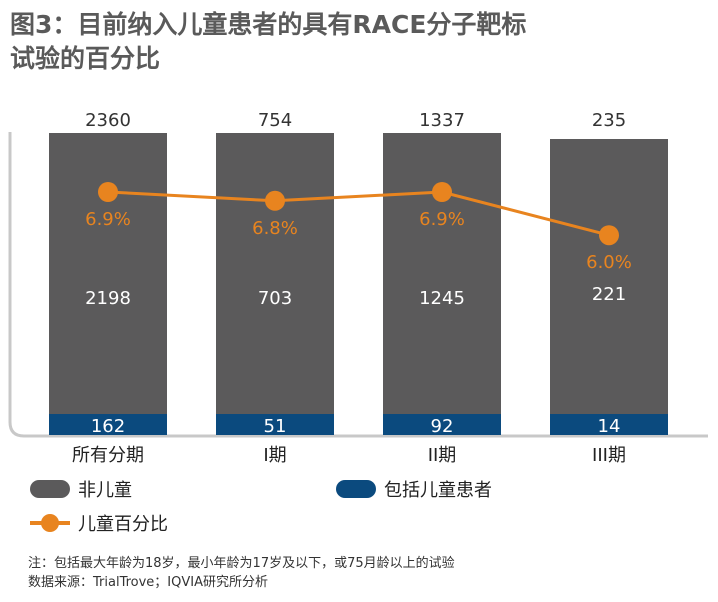 This screenshot has height=602, width=718. What do you see at coordinates (85, 58) in the screenshot?
I see `chart-title-line2: 试验的百分比` at bounding box center [85, 58].